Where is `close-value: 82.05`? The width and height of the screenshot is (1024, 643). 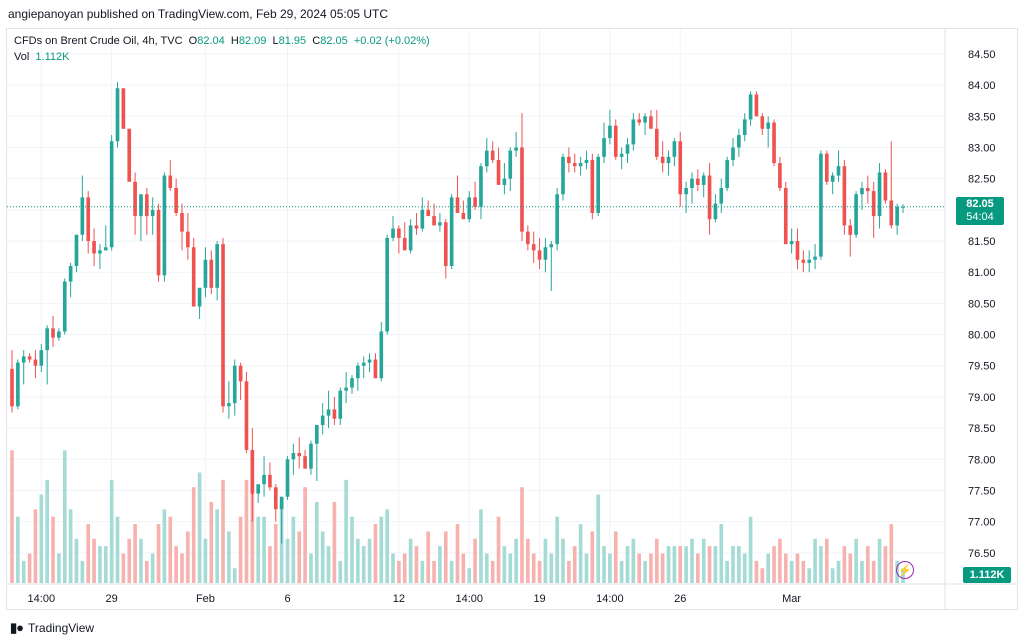
close-value: 82.05 is located at coordinates (334, 41).